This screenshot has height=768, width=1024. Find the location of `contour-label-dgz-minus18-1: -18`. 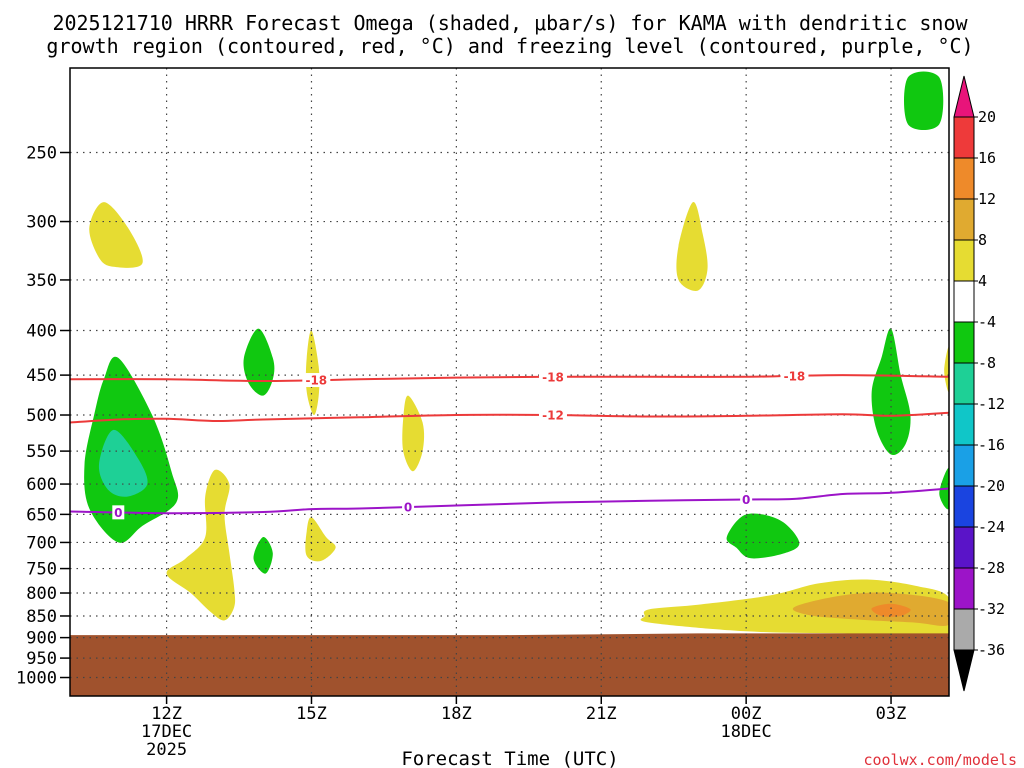

contour-label-dgz-minus18-1: -18 is located at coordinates (553, 377).